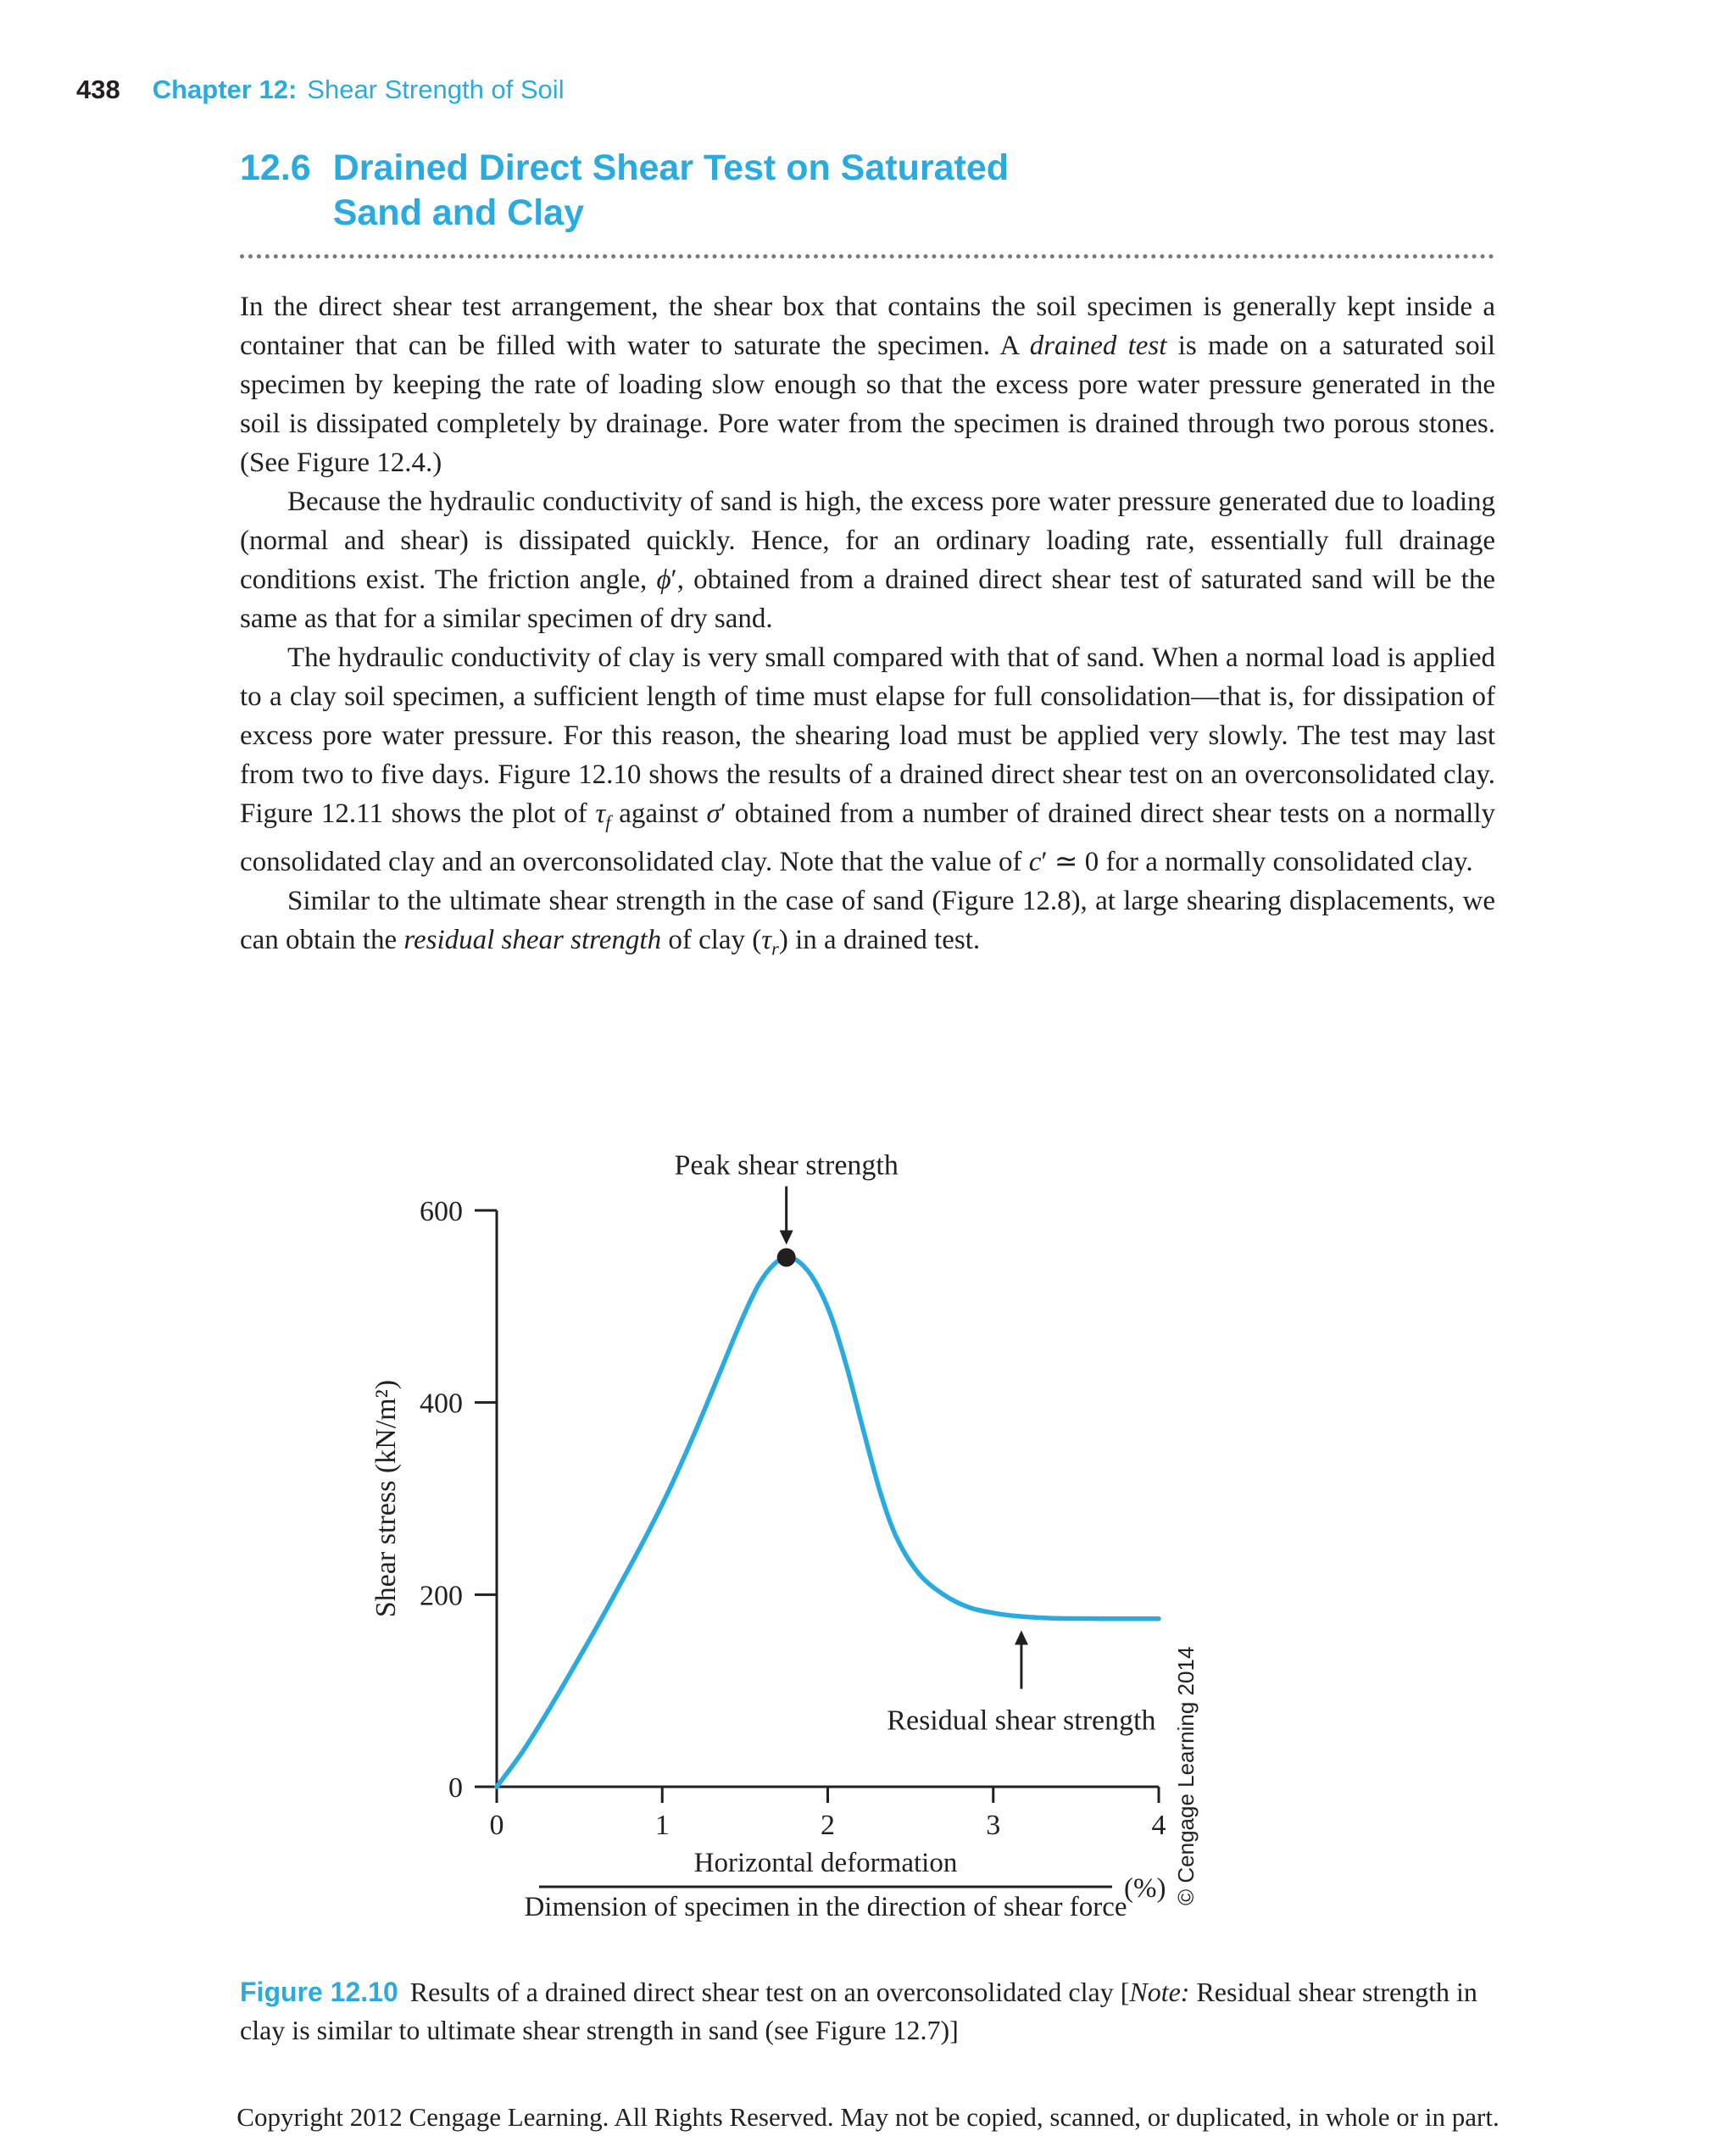 This screenshot has width=1736, height=2147. I want to click on y-axis-title: Shear stress (kN/m²), so click(386, 1498).